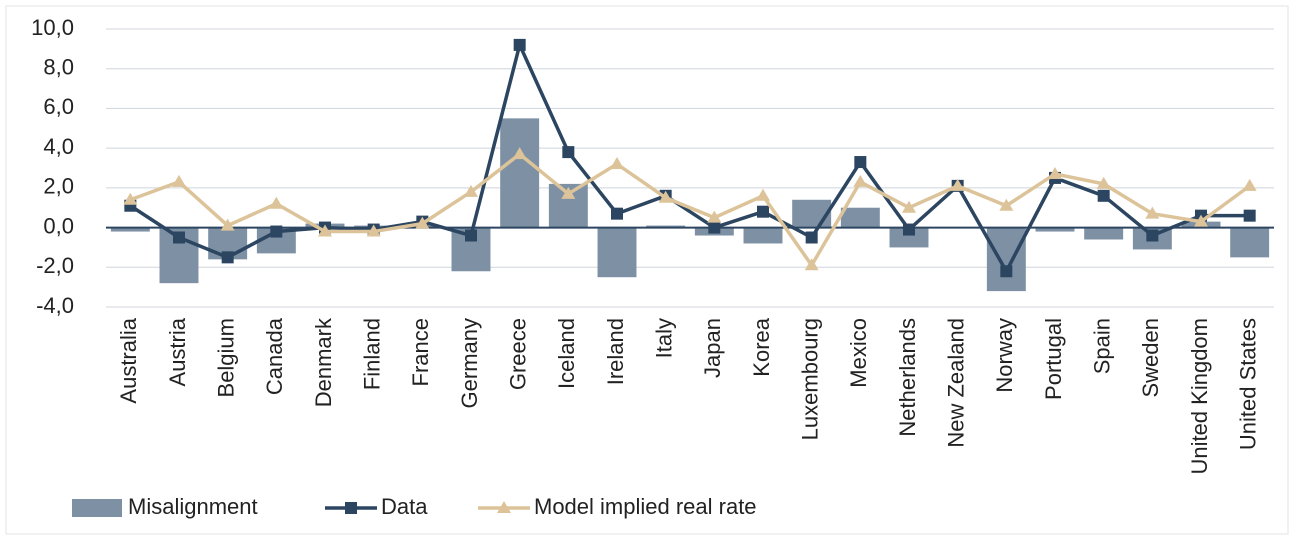  What do you see at coordinates (1150, 358) in the screenshot?
I see `x-tick-label: Sweden` at bounding box center [1150, 358].